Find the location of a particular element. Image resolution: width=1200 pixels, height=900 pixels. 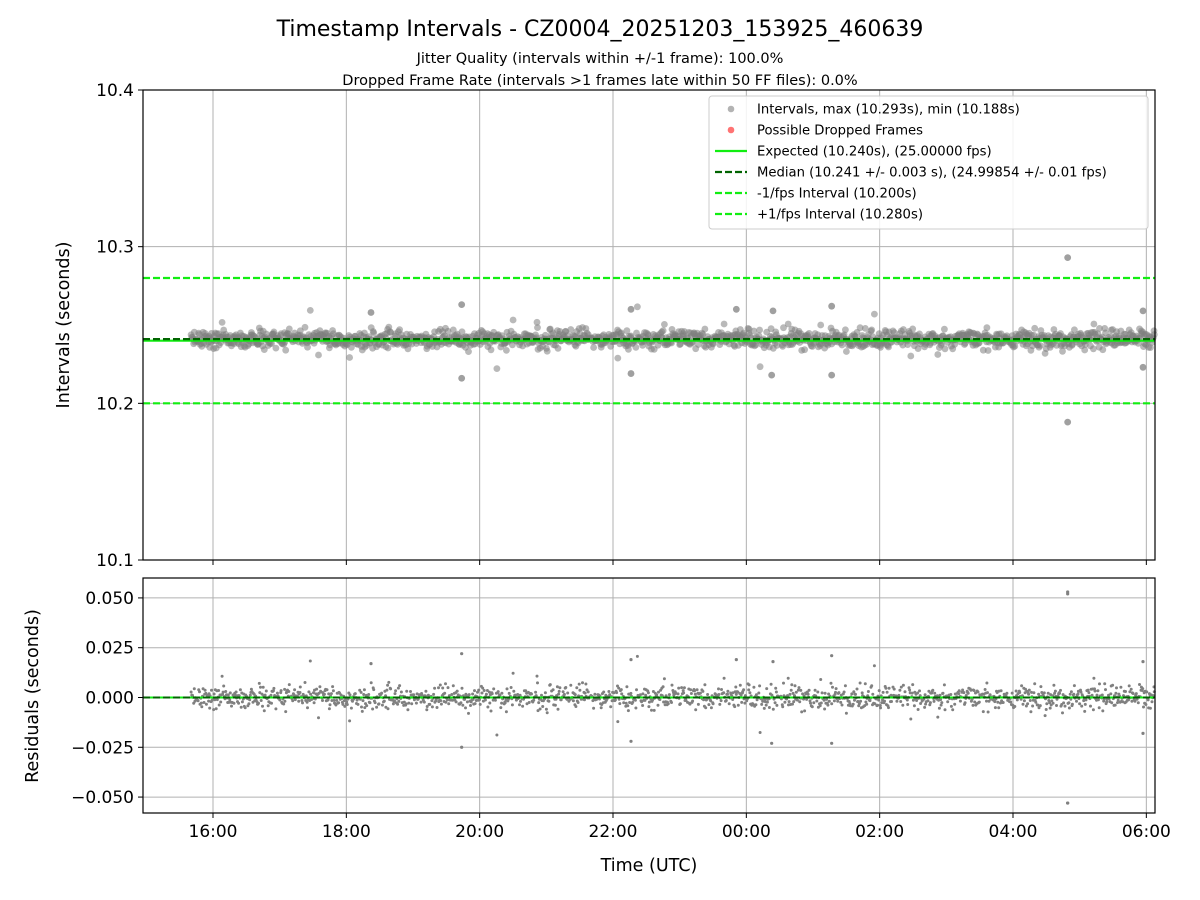

residuals-y-tick-label: 0.025 is located at coordinates (109, 649).